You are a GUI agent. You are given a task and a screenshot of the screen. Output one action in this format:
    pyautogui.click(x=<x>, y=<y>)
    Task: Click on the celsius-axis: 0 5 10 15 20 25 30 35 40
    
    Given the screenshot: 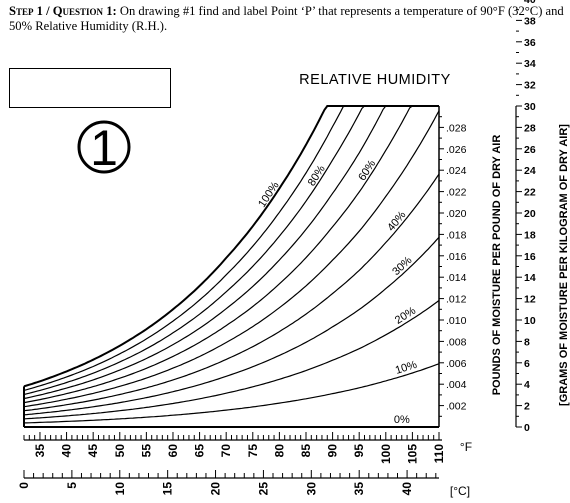 What is the action you would take?
    pyautogui.click(x=228, y=482)
    